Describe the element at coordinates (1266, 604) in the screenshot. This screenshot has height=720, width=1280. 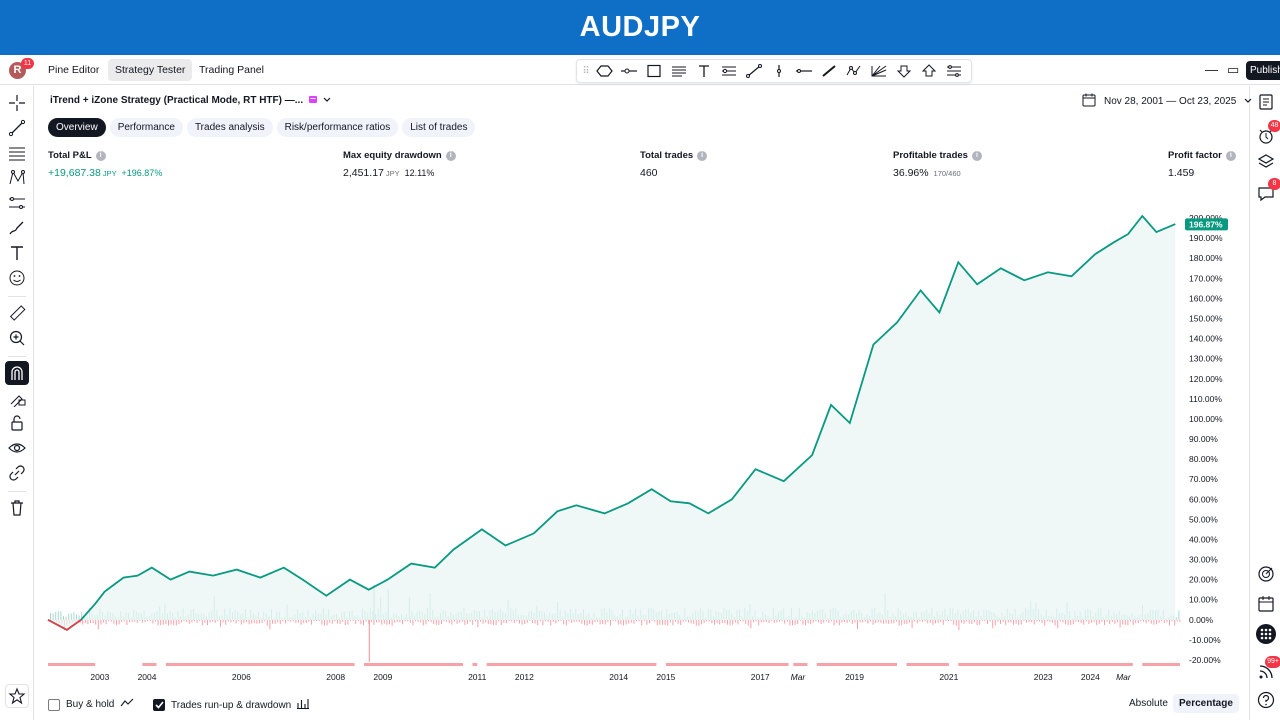
I see `calendar-icon` at that location.